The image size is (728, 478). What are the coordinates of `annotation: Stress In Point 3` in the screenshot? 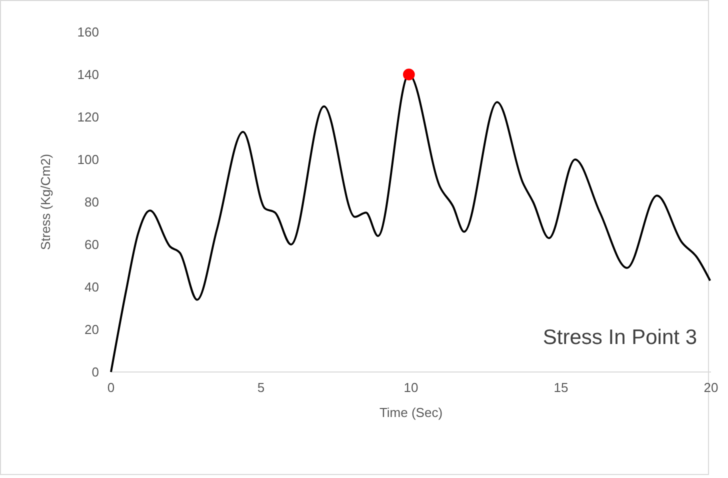 It's located at (619, 337).